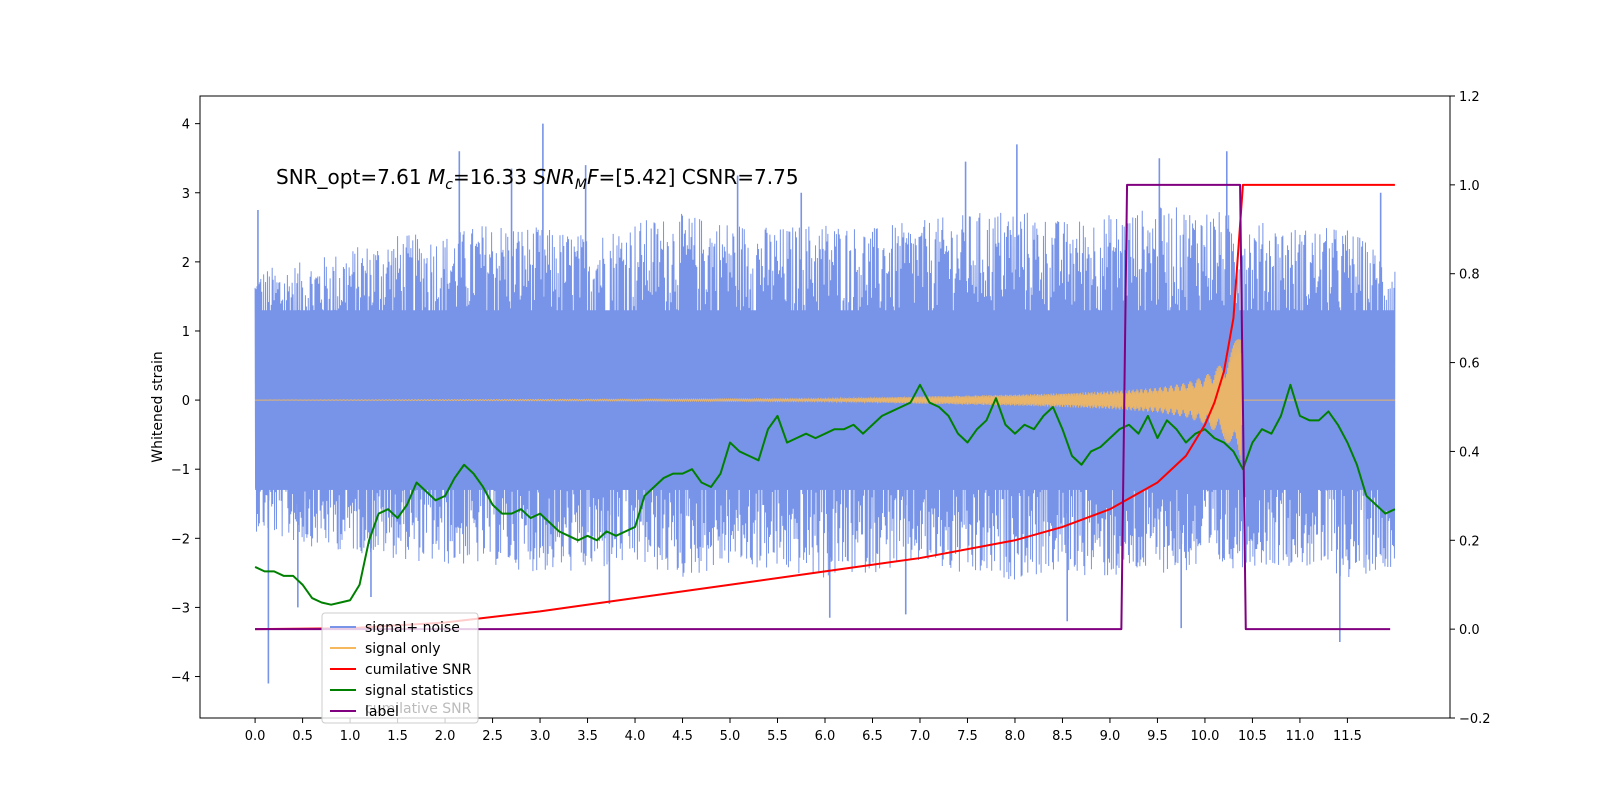  I want to click on x-tick-label: 9.5, so click(1157, 736).